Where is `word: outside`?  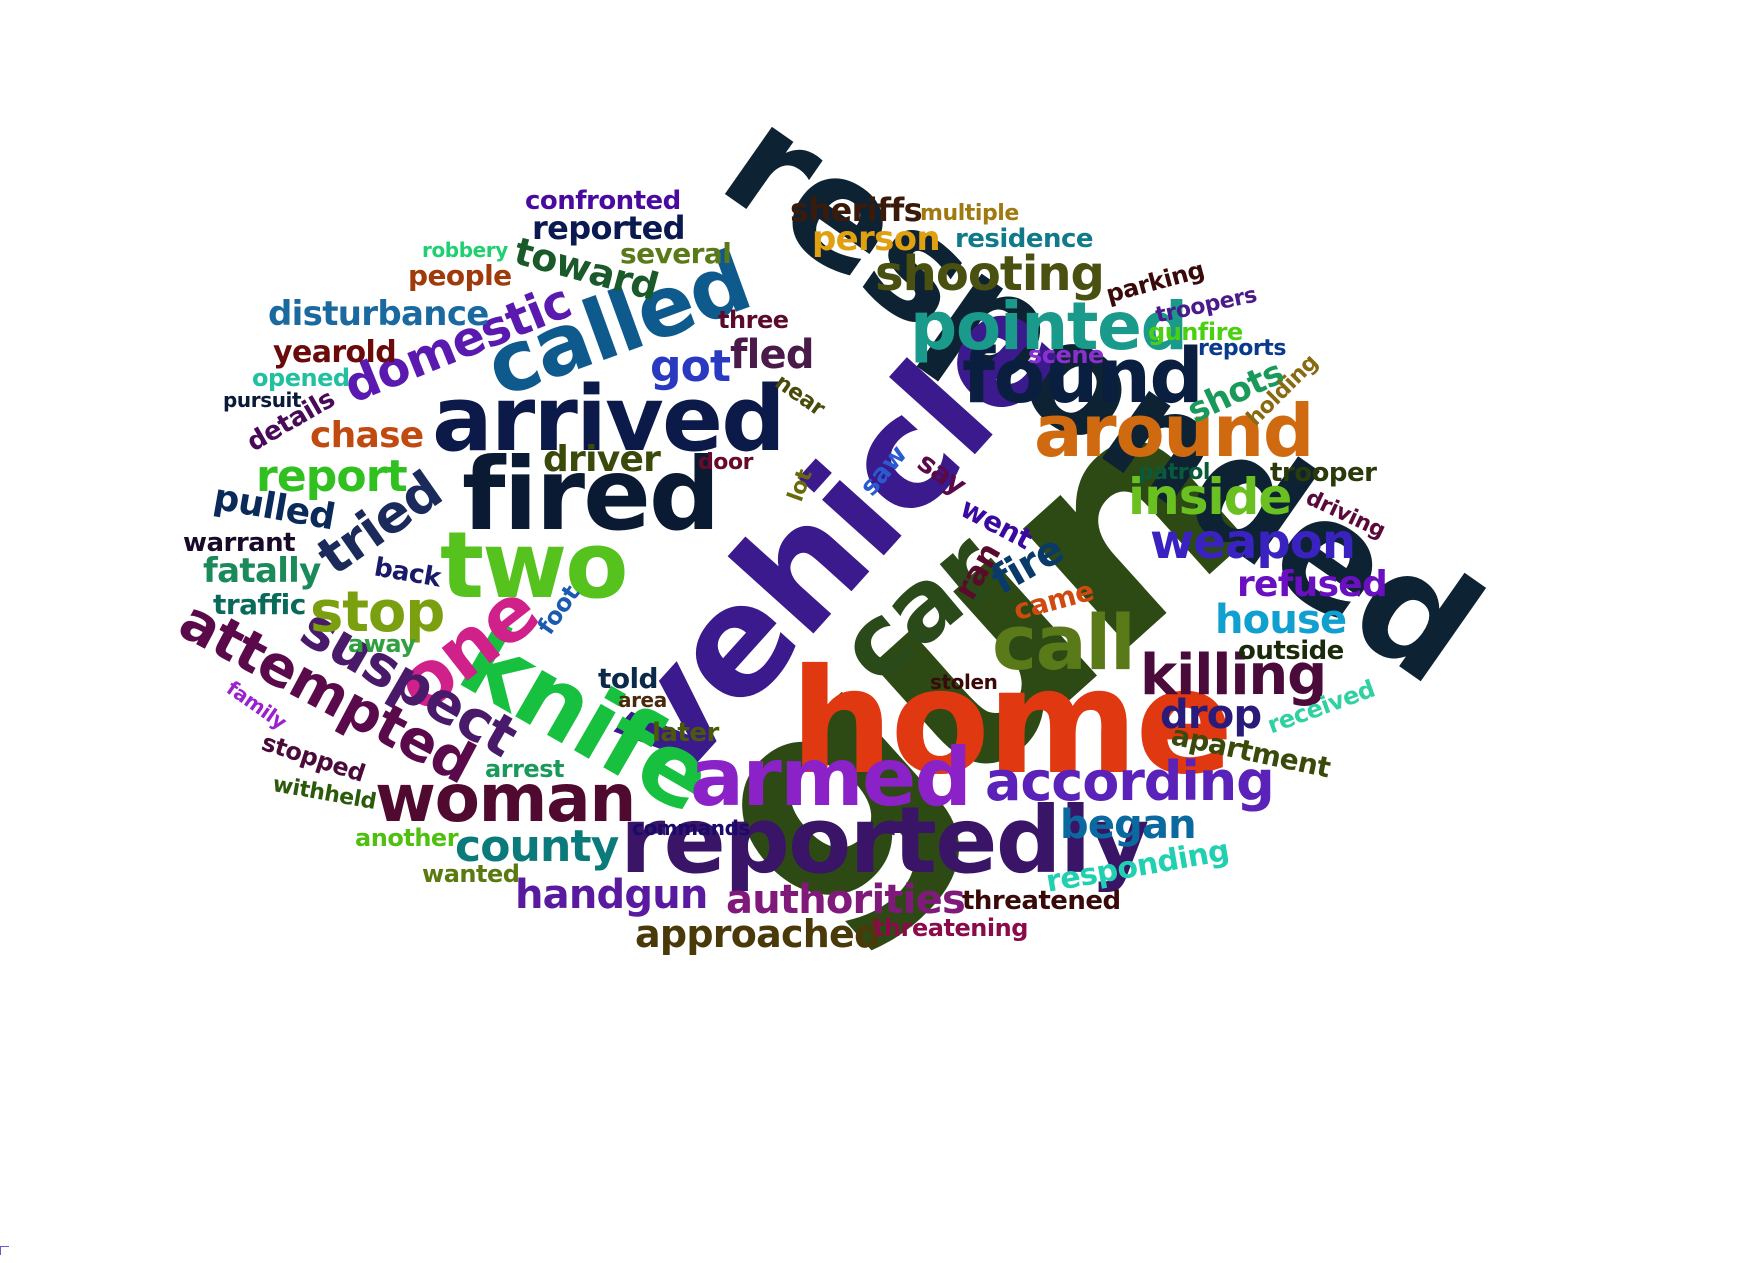
word: outside is located at coordinates (1291, 651).